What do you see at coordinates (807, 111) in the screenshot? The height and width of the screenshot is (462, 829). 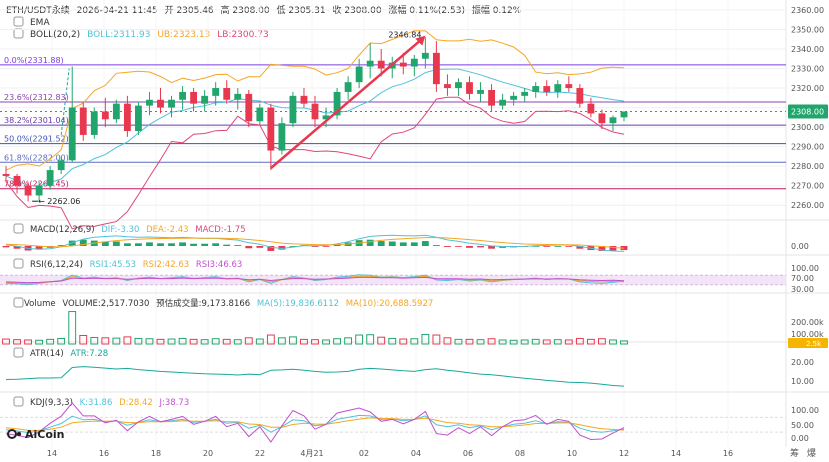 I see `current-price-text: 2308.00` at bounding box center [807, 111].